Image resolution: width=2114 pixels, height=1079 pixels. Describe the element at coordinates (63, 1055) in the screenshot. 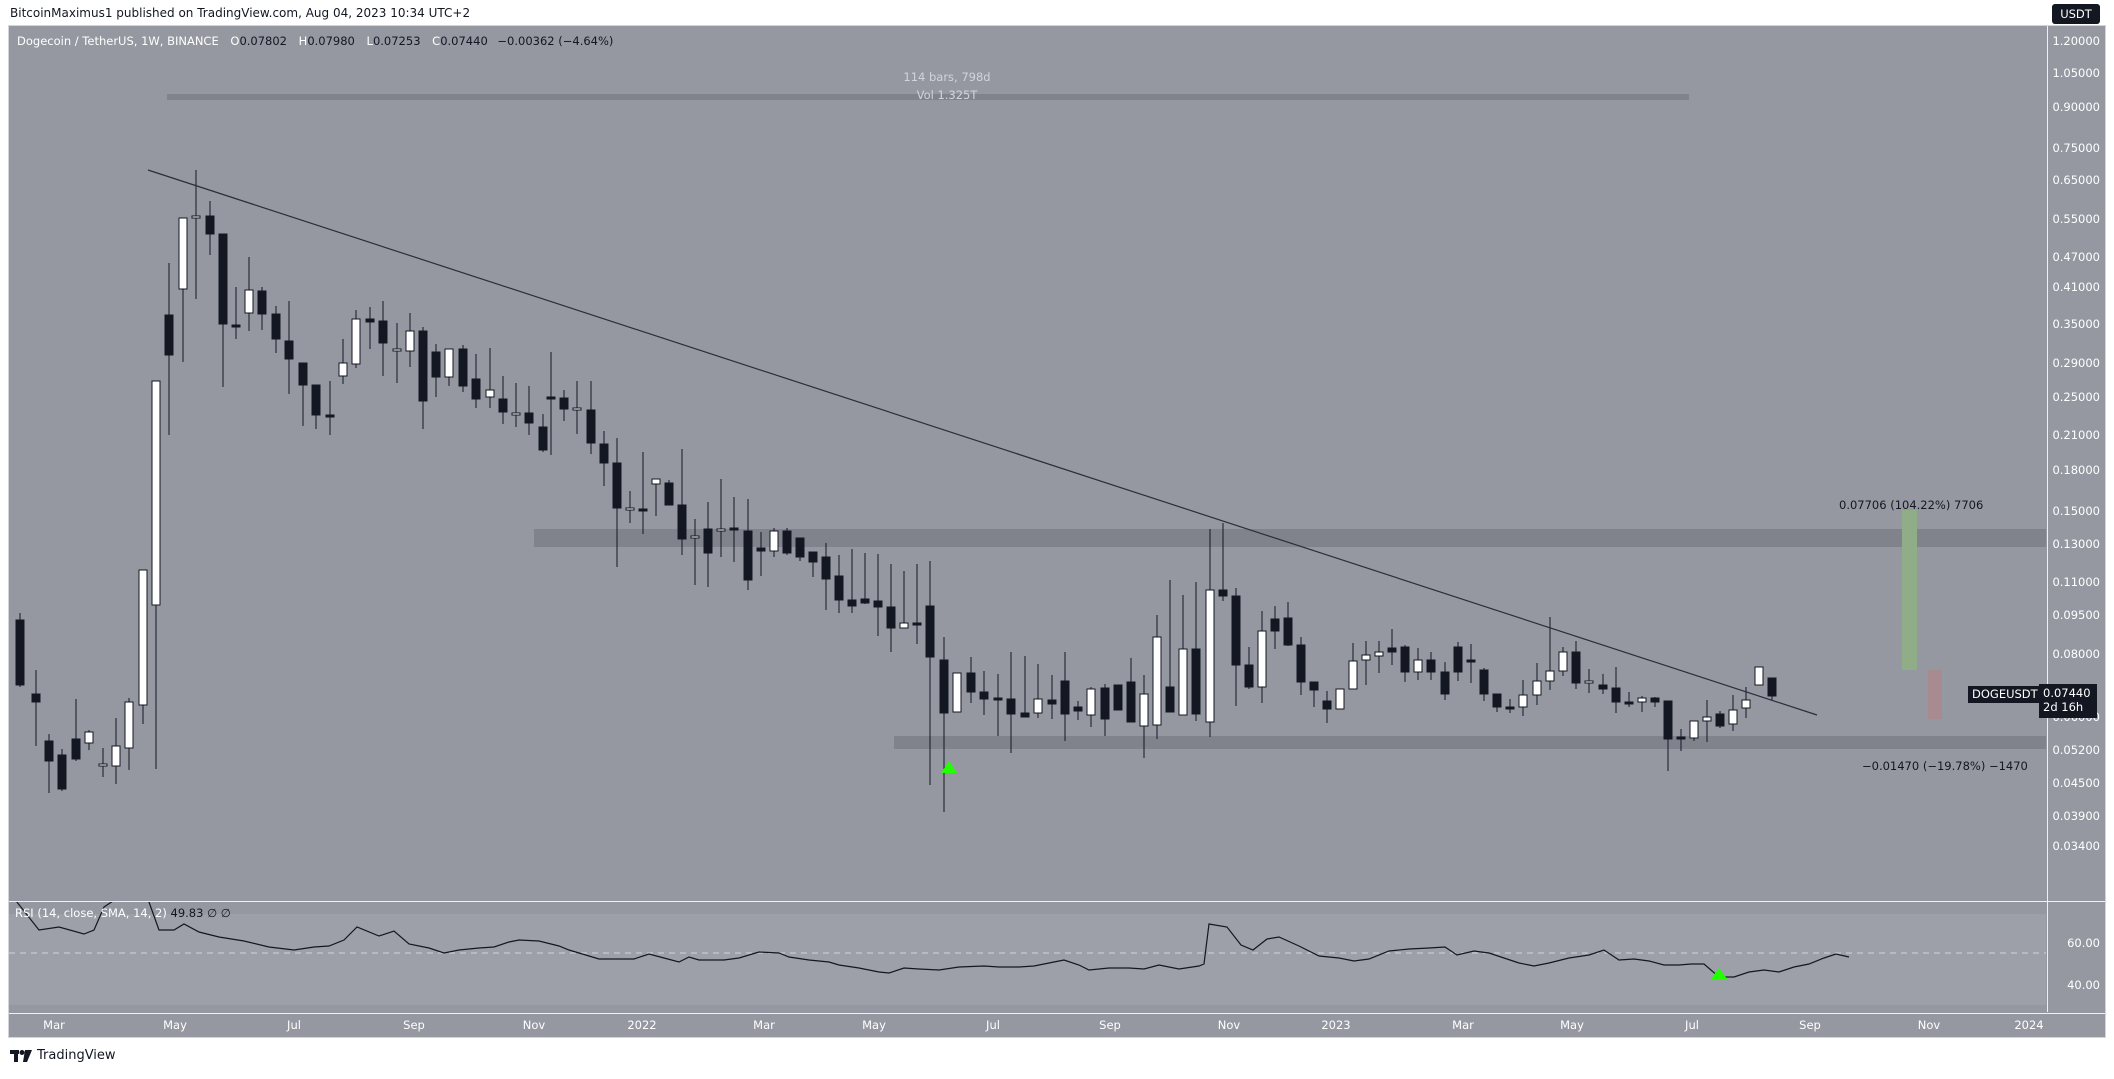

I see `tradingview-logo: TradingView` at that location.